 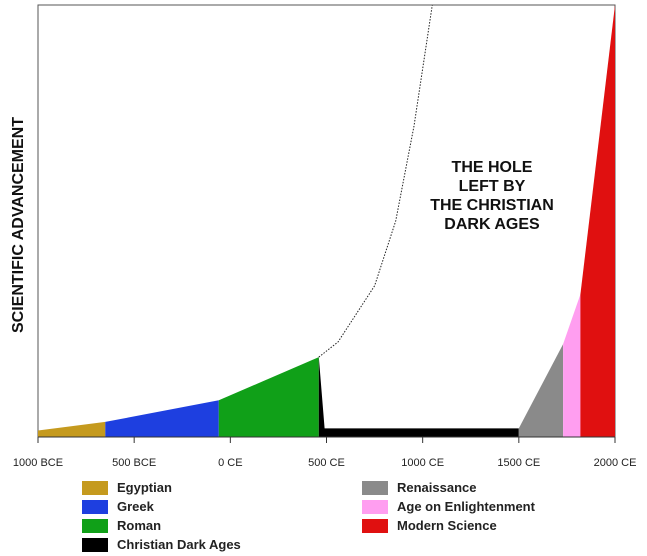 I want to click on x-tick-label: 1000 CE, so click(x=422, y=463).